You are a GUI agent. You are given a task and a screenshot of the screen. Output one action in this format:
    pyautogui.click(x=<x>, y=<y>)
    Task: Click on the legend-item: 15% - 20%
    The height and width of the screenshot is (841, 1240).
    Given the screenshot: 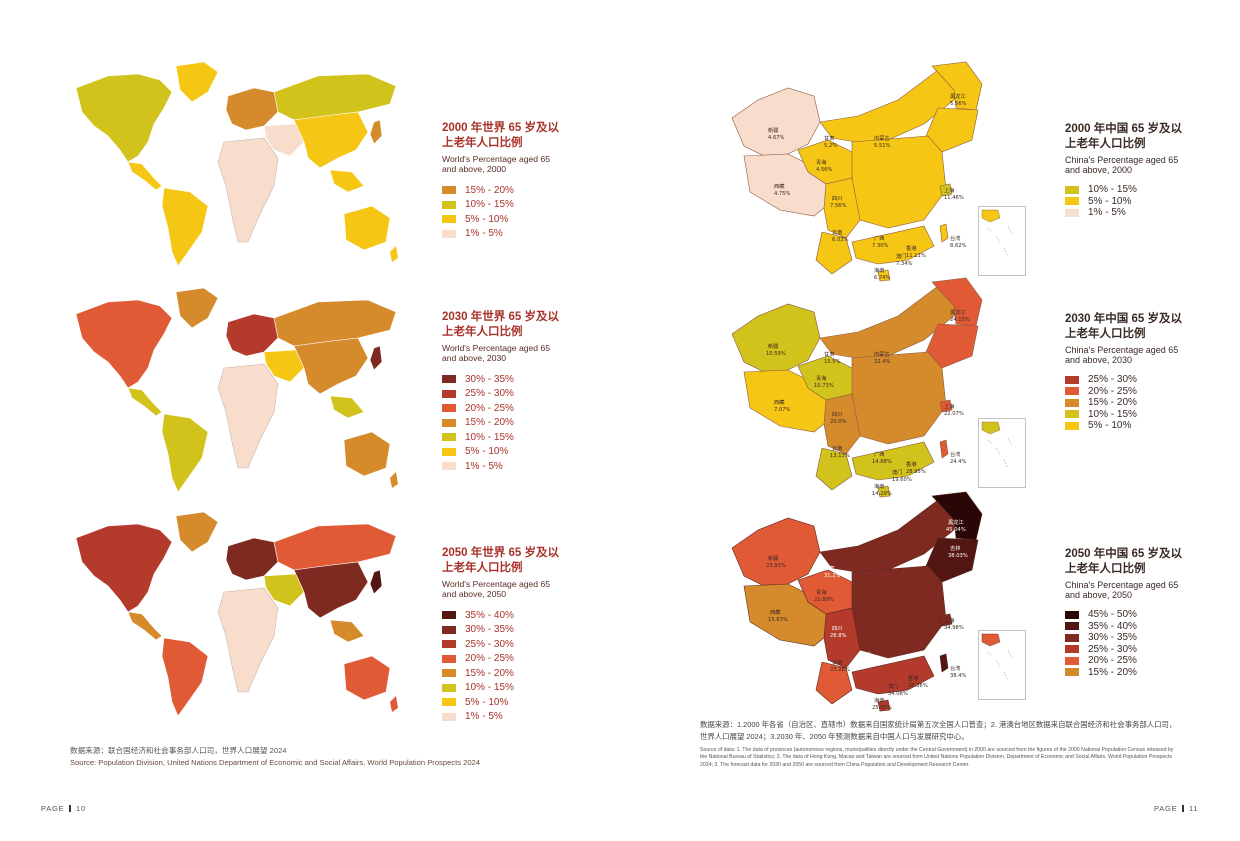 What is the action you would take?
    pyautogui.click(x=502, y=190)
    